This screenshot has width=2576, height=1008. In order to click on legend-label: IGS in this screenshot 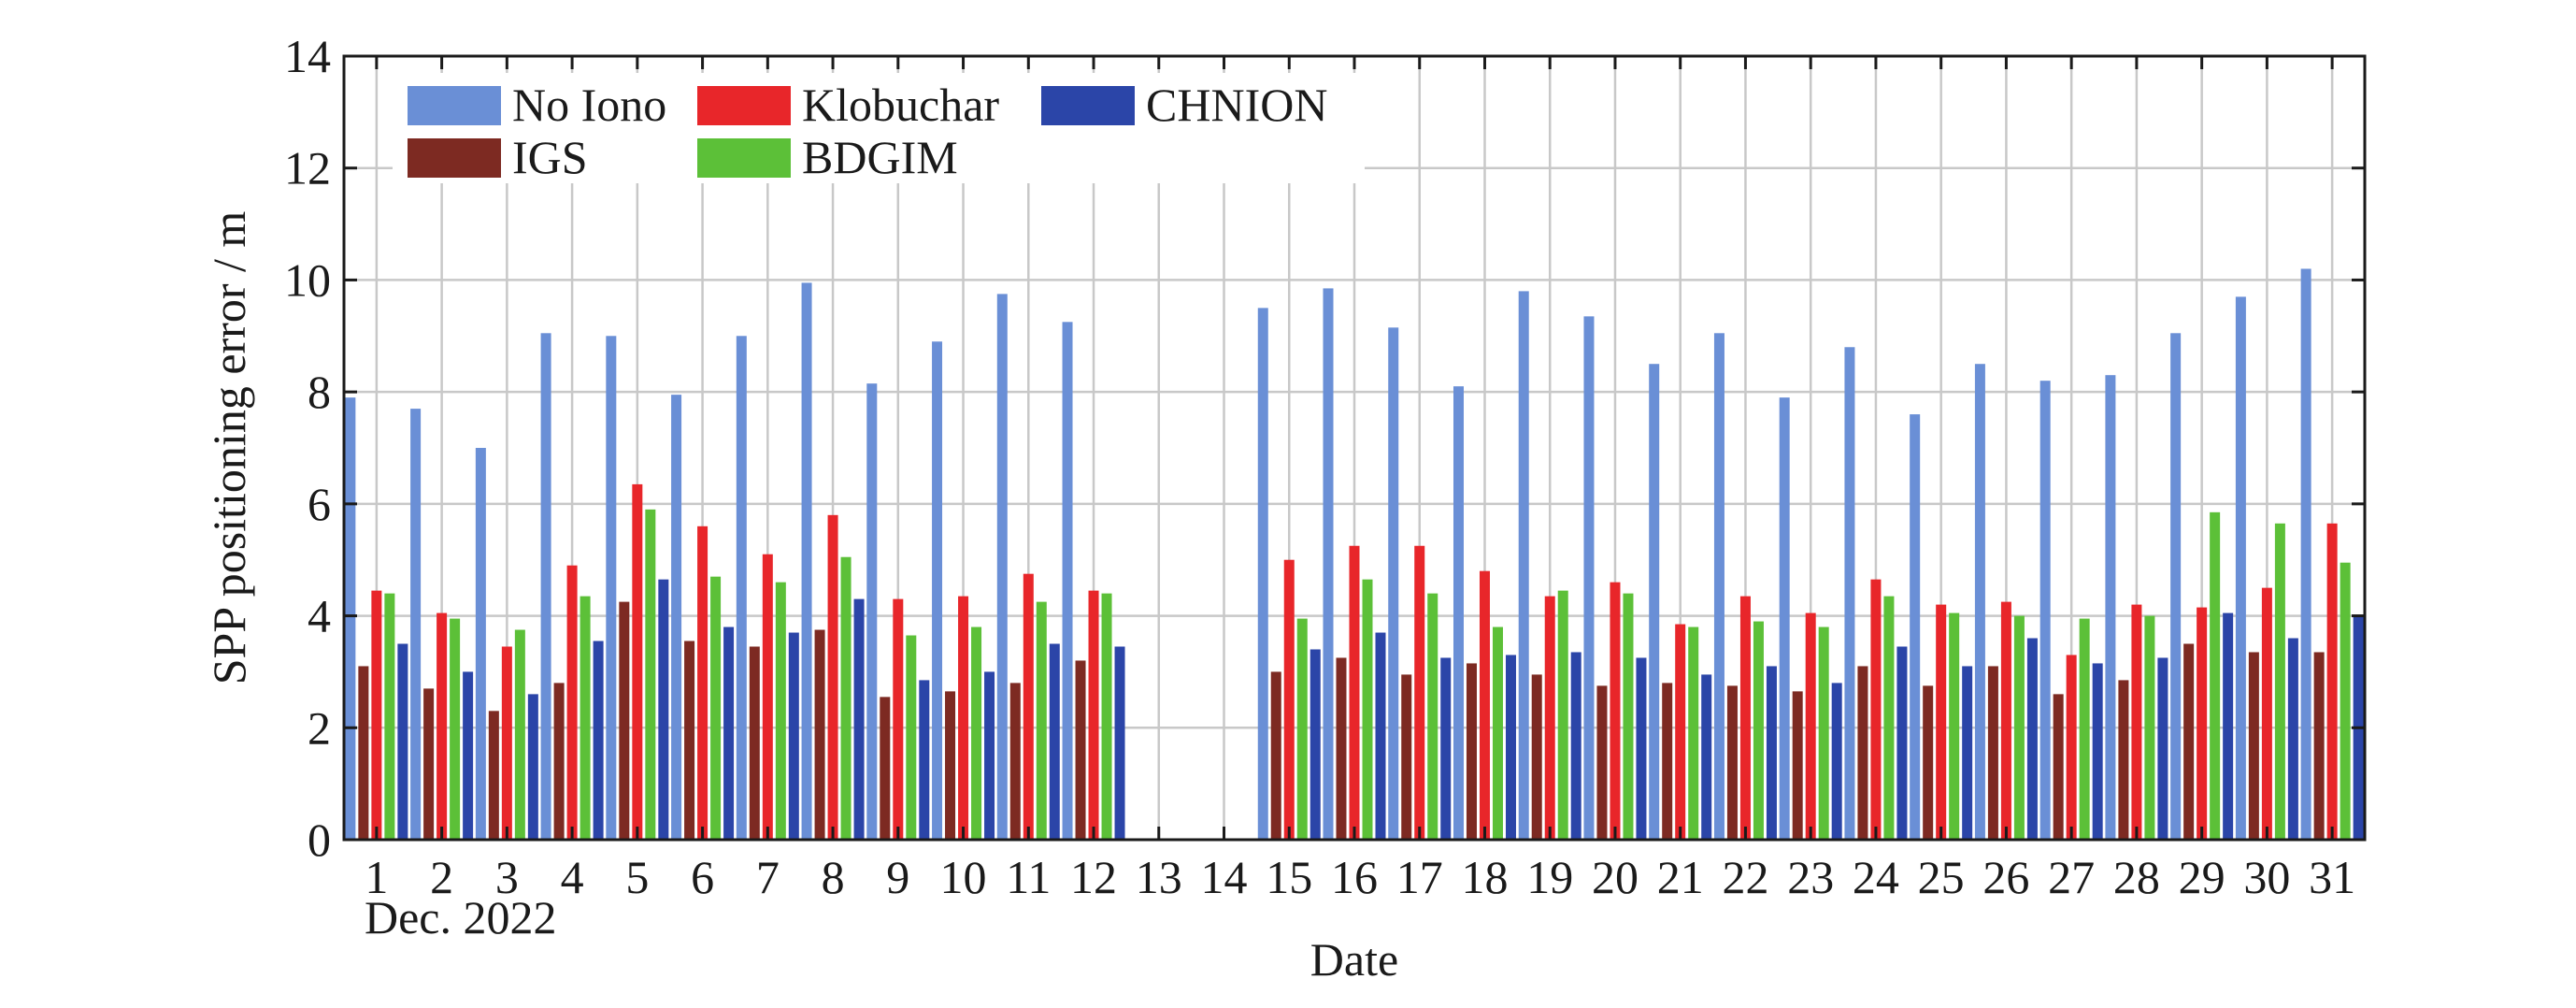, I will do `click(550, 157)`.